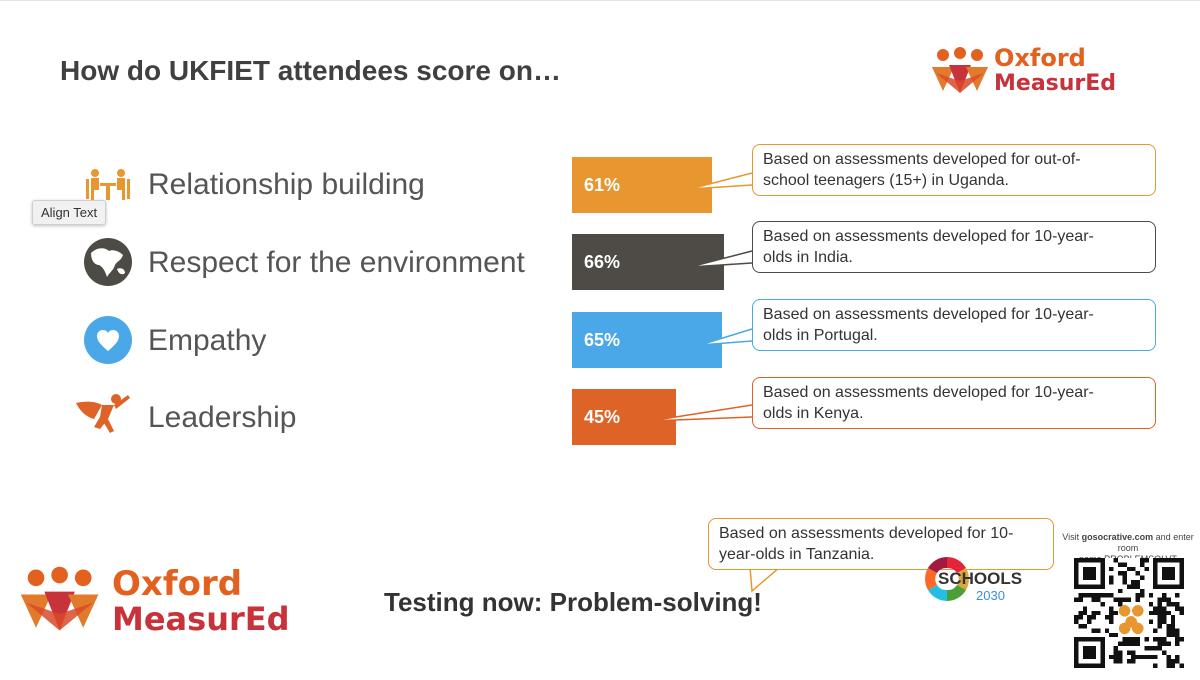  Describe the element at coordinates (602, 416) in the screenshot. I see `score-value: 45%` at that location.